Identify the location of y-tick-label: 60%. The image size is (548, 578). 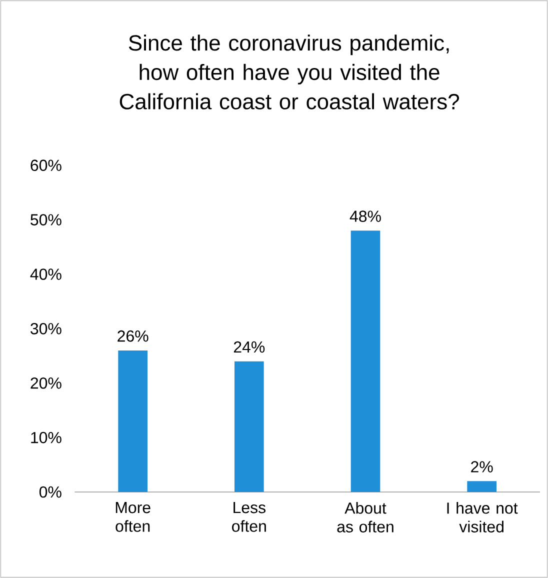
(46, 165).